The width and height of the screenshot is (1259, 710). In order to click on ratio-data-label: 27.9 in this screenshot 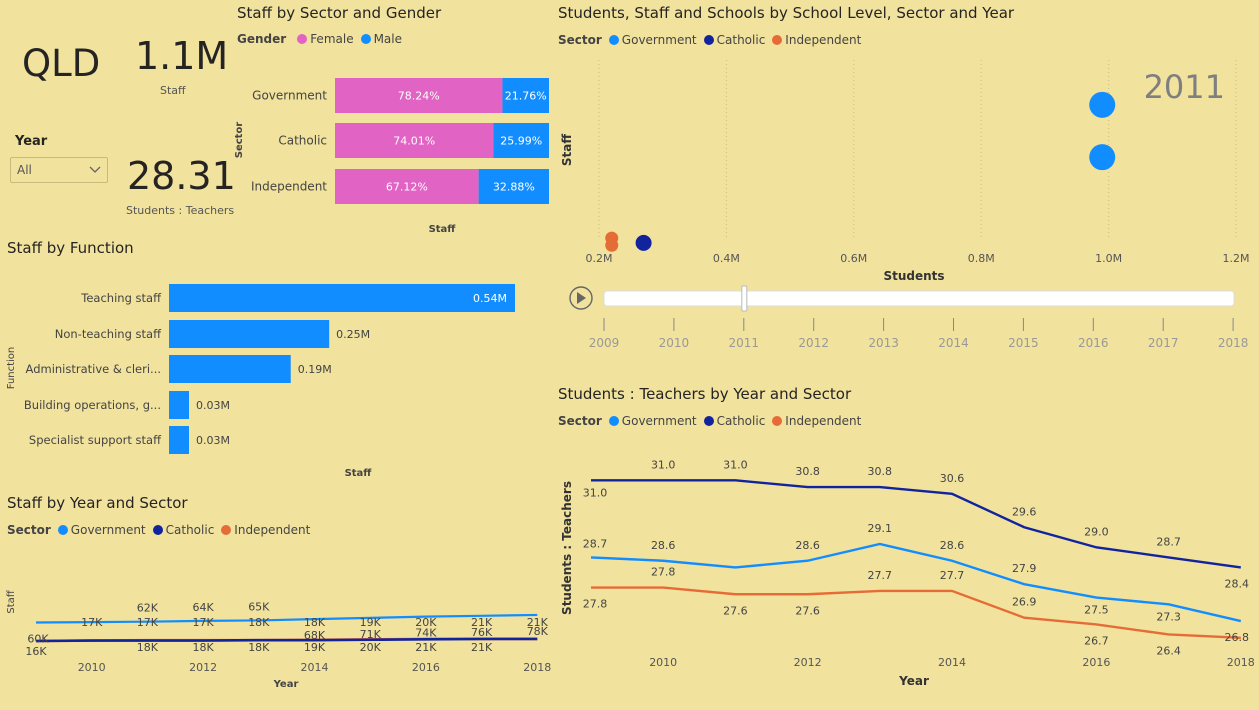, I will do `click(1024, 568)`.